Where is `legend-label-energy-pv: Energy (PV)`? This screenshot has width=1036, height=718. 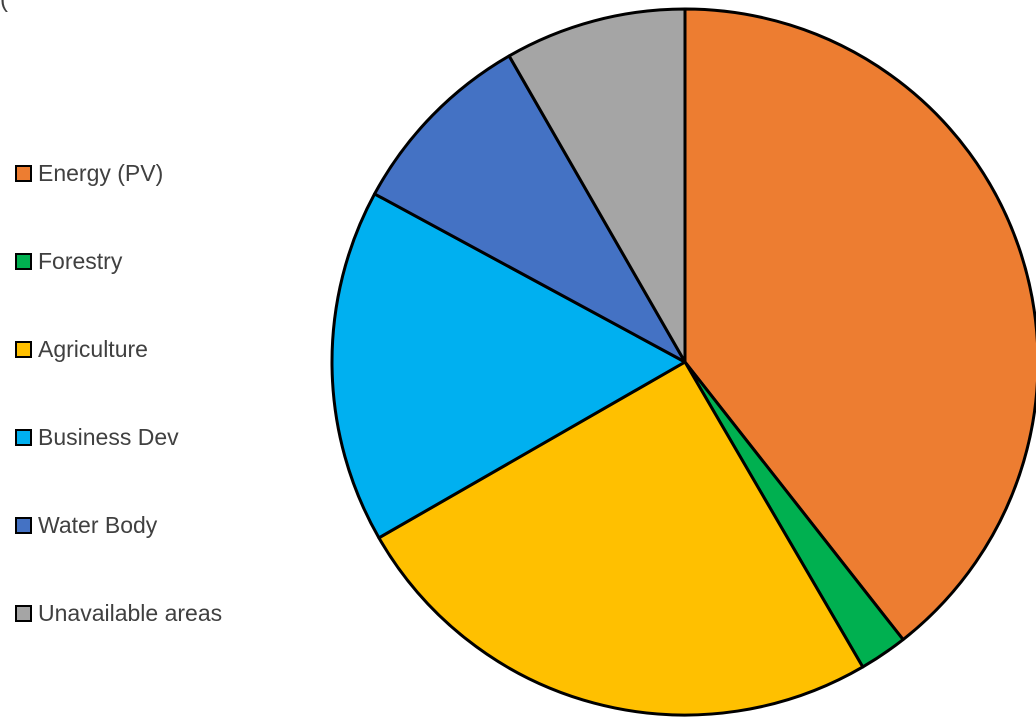
legend-label-energy-pv: Energy (PV) is located at coordinates (101, 172).